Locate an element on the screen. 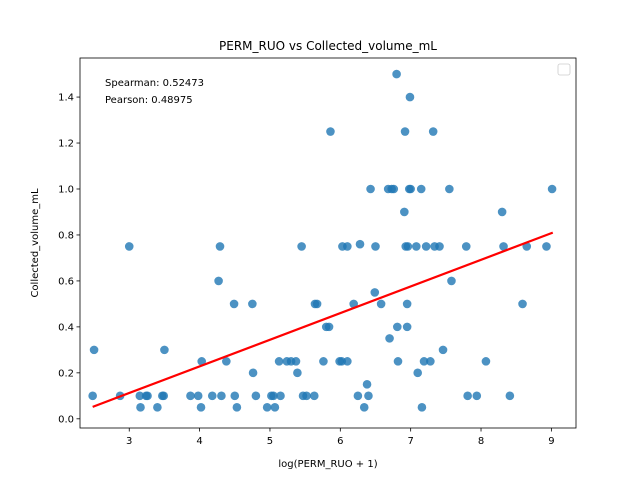  x-tick-label: 8 is located at coordinates (481, 441).